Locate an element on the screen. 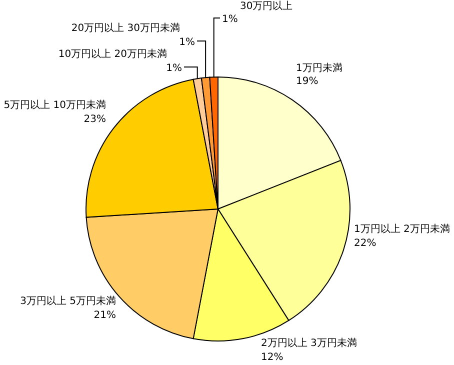 Image resolution: width=454 pixels, height=365 pixels. slice-label: 5万円以上 10万円未満 is located at coordinates (55, 105).